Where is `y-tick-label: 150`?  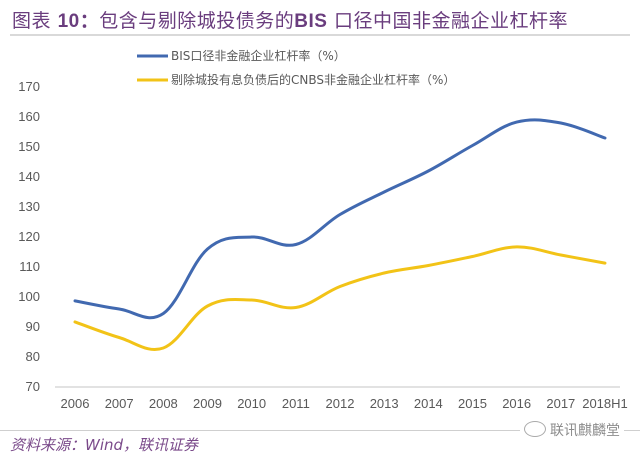
y-tick-label: 150 is located at coordinates (29, 146).